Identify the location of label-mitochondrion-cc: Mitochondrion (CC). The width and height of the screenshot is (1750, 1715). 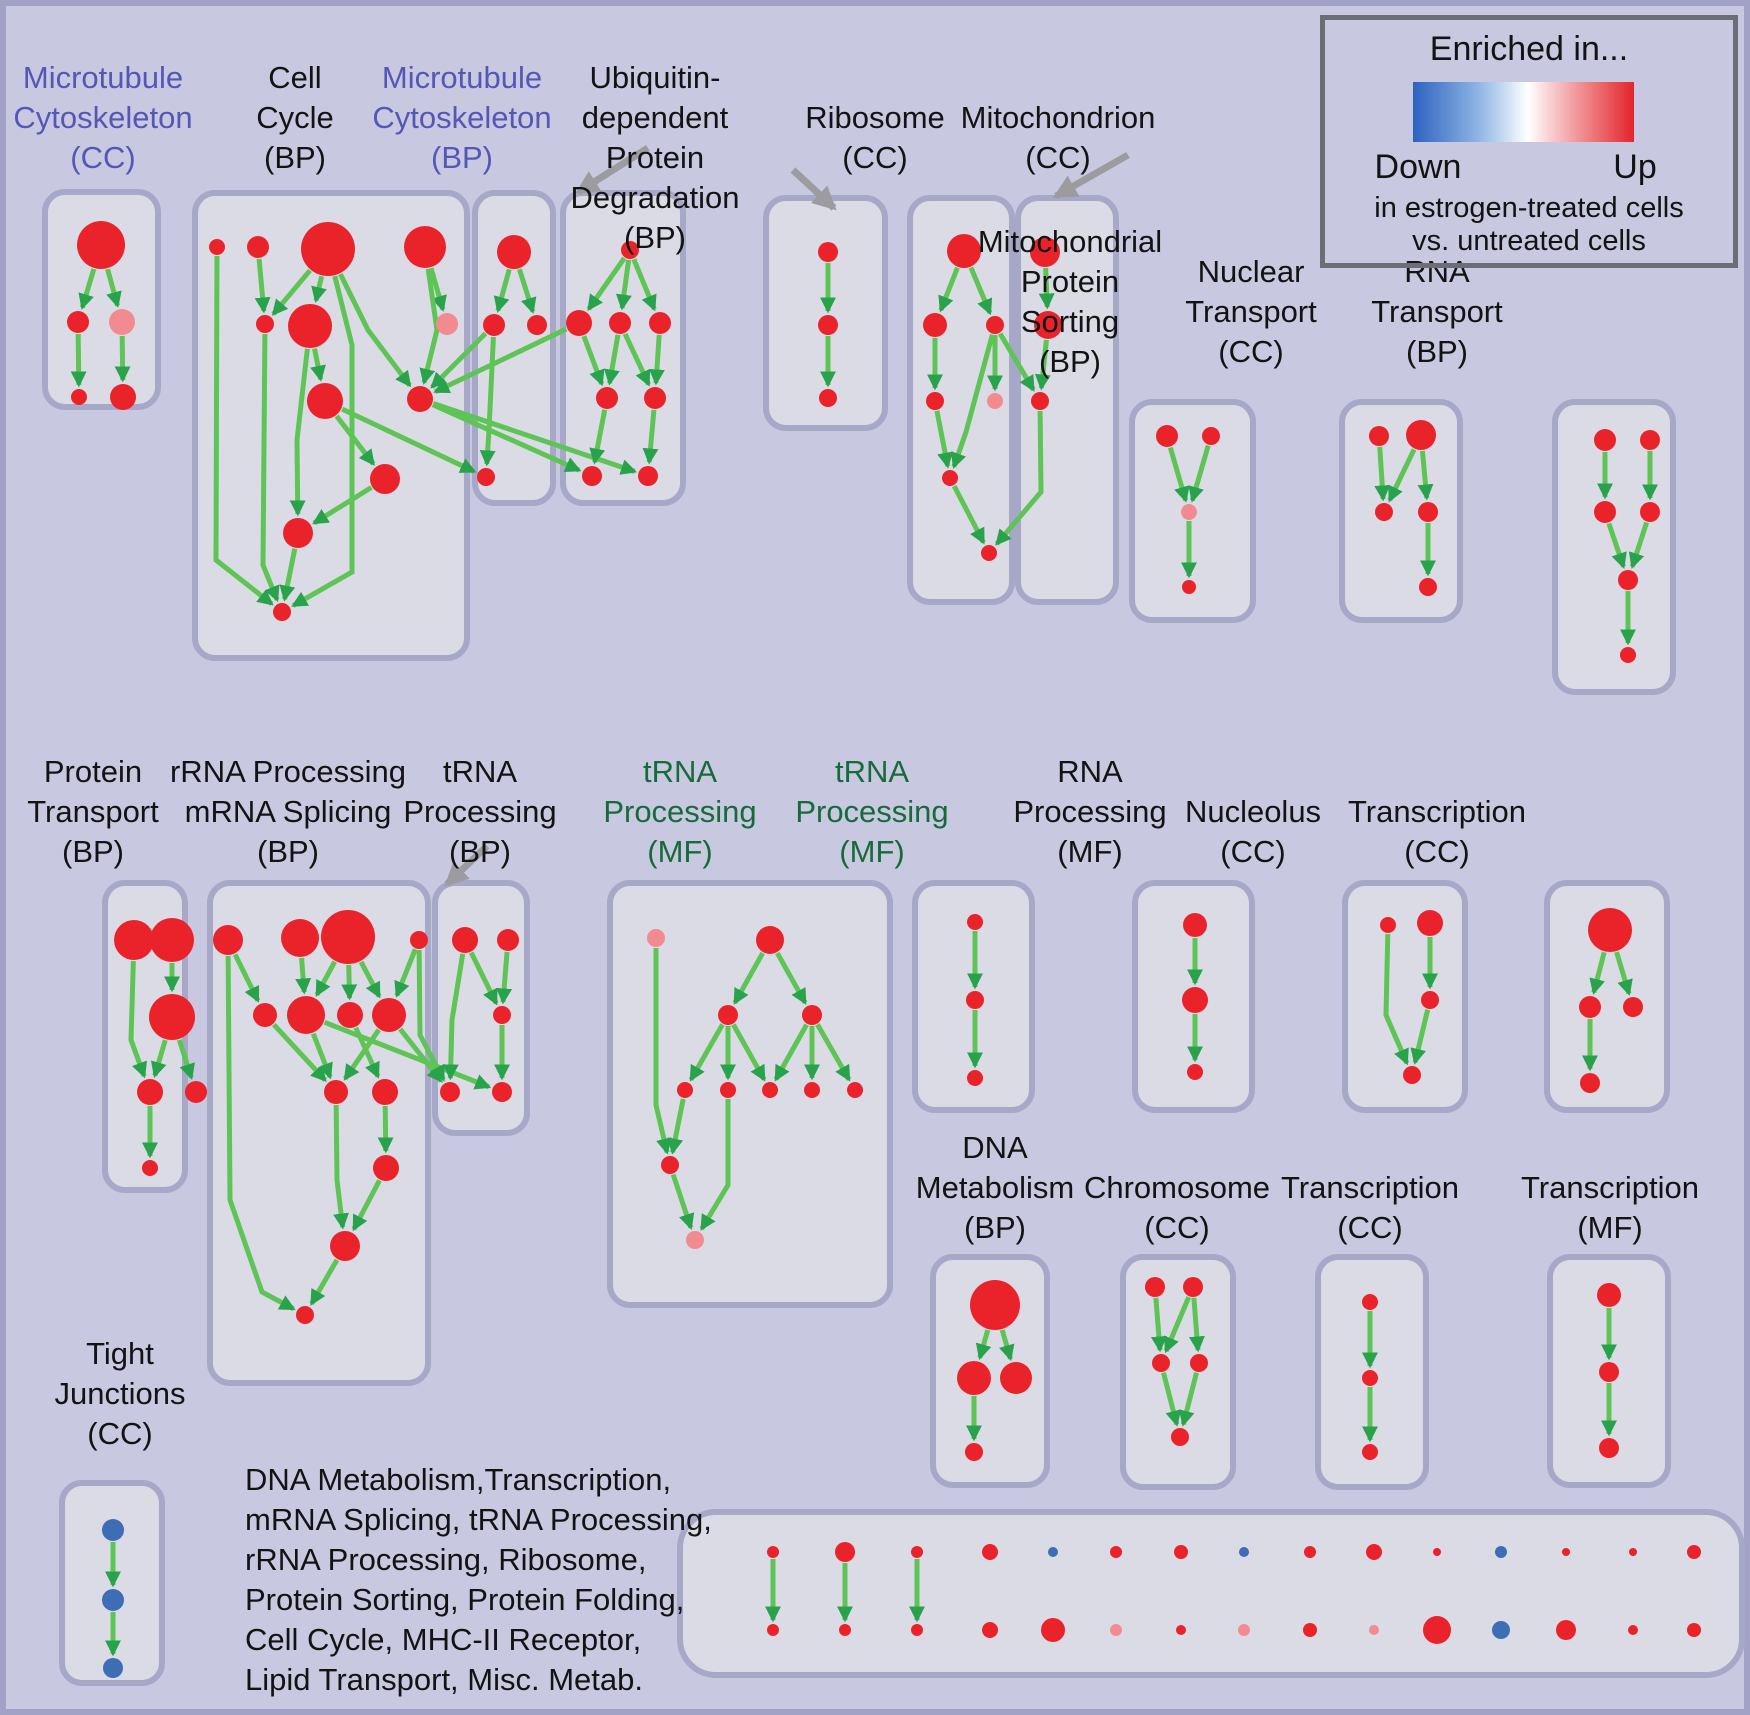
(1058, 137).